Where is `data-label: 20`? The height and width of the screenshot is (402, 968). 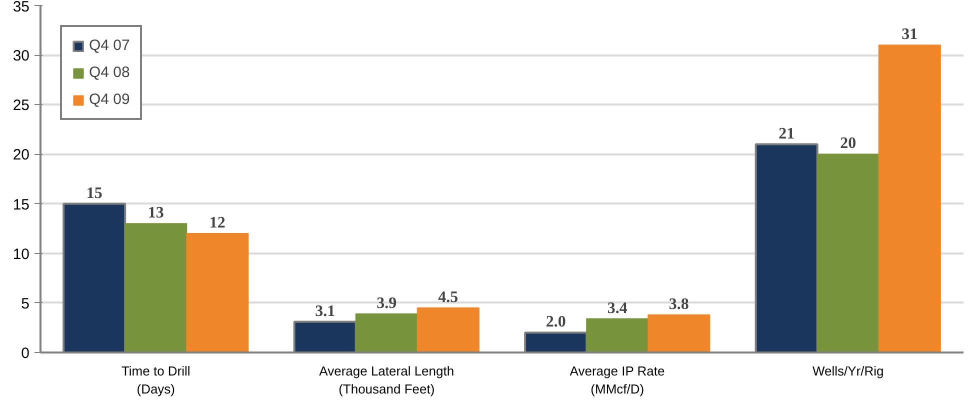 data-label: 20 is located at coordinates (848, 143).